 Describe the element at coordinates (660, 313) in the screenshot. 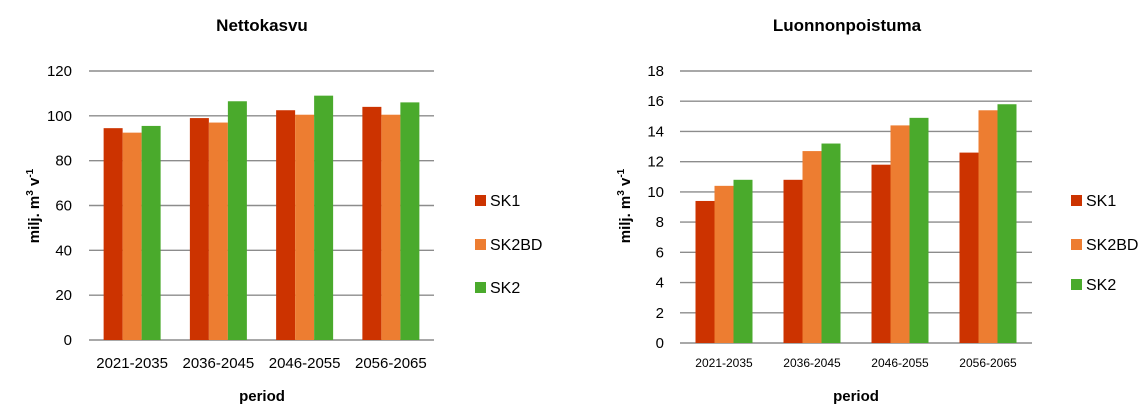

I see `y-tick-label: 2` at that location.